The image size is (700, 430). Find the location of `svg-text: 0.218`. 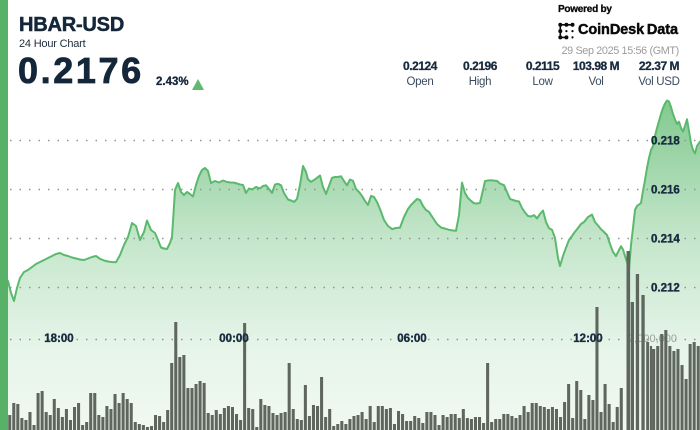

svg-text: 0.218 is located at coordinates (665, 142).